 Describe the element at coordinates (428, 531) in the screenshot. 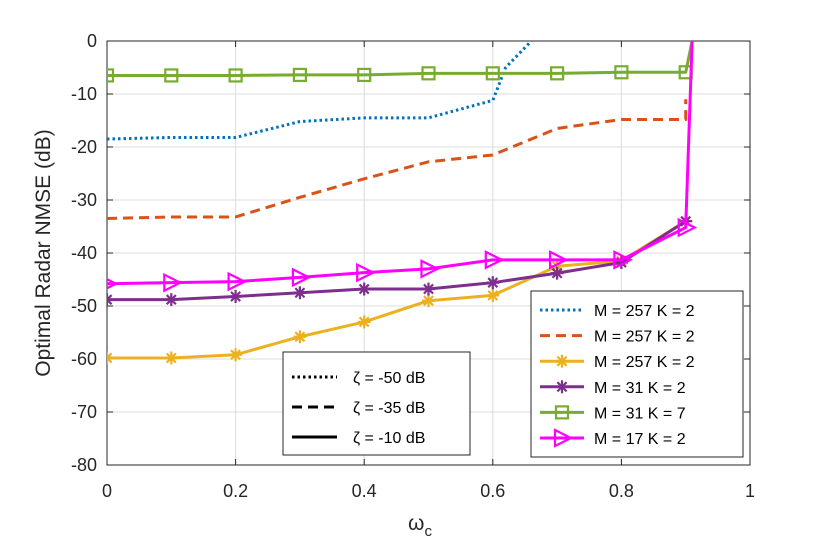

I see `x-axis-label-subscript: c` at that location.